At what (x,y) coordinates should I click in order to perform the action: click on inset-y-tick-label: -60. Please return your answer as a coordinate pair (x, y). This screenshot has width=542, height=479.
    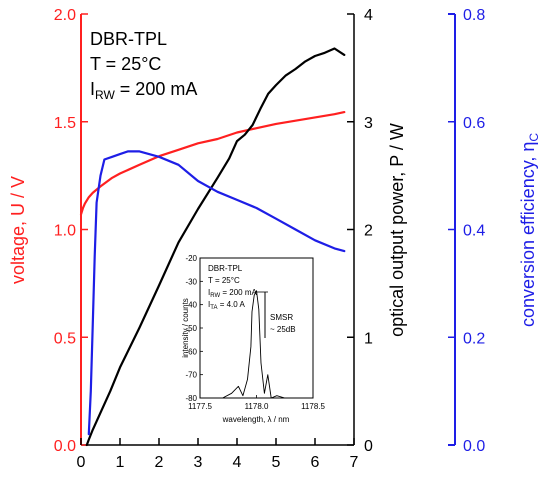
    Looking at the image, I should click on (191, 351).